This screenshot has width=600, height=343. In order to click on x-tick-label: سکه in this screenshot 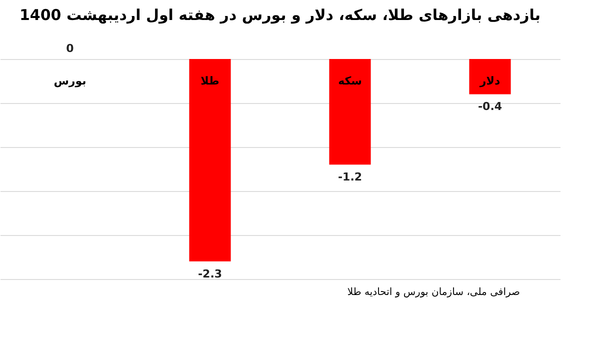, I will do `click(350, 81)`.